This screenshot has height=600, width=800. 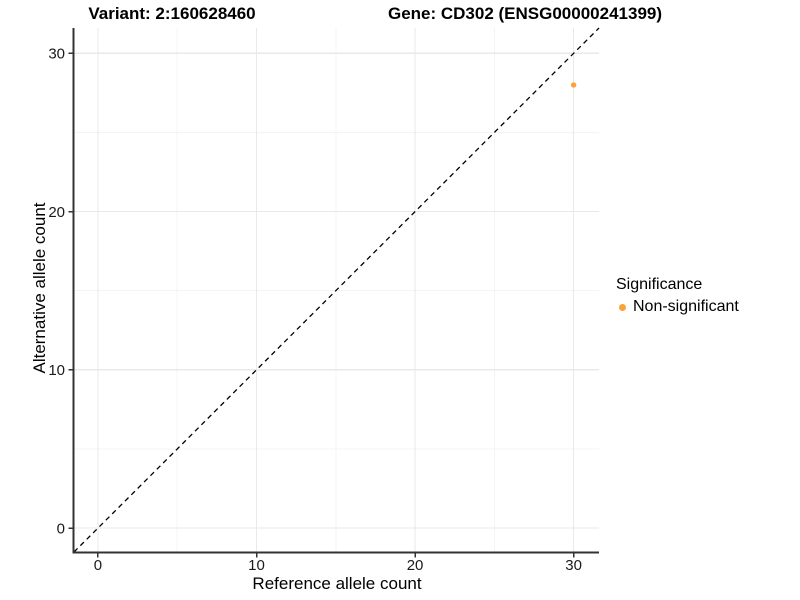 What do you see at coordinates (56, 54) in the screenshot?
I see `y-tick-label: 30` at bounding box center [56, 54].